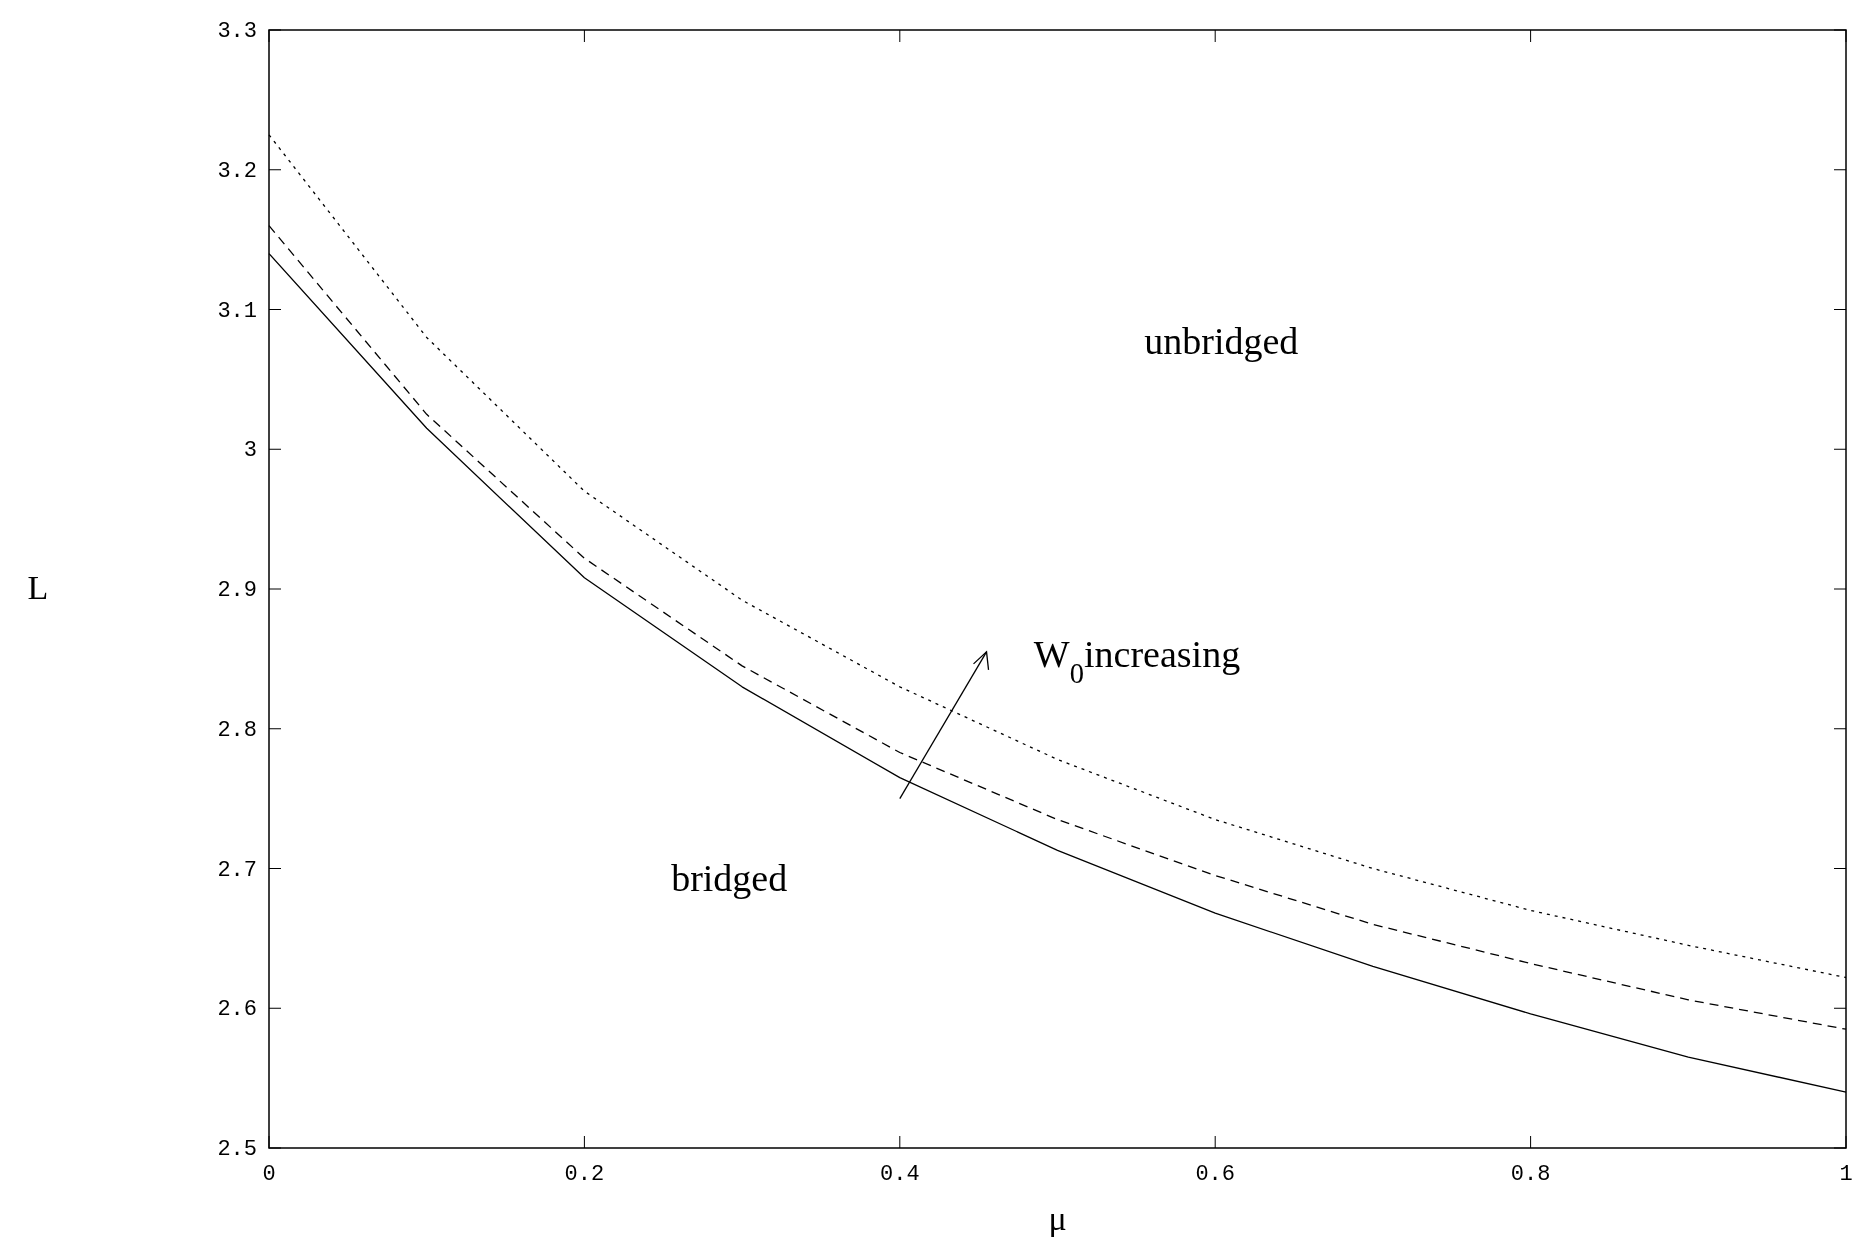 Image resolution: width=1862 pixels, height=1257 pixels. I want to click on x-axis-title: μ, so click(1057, 1218).